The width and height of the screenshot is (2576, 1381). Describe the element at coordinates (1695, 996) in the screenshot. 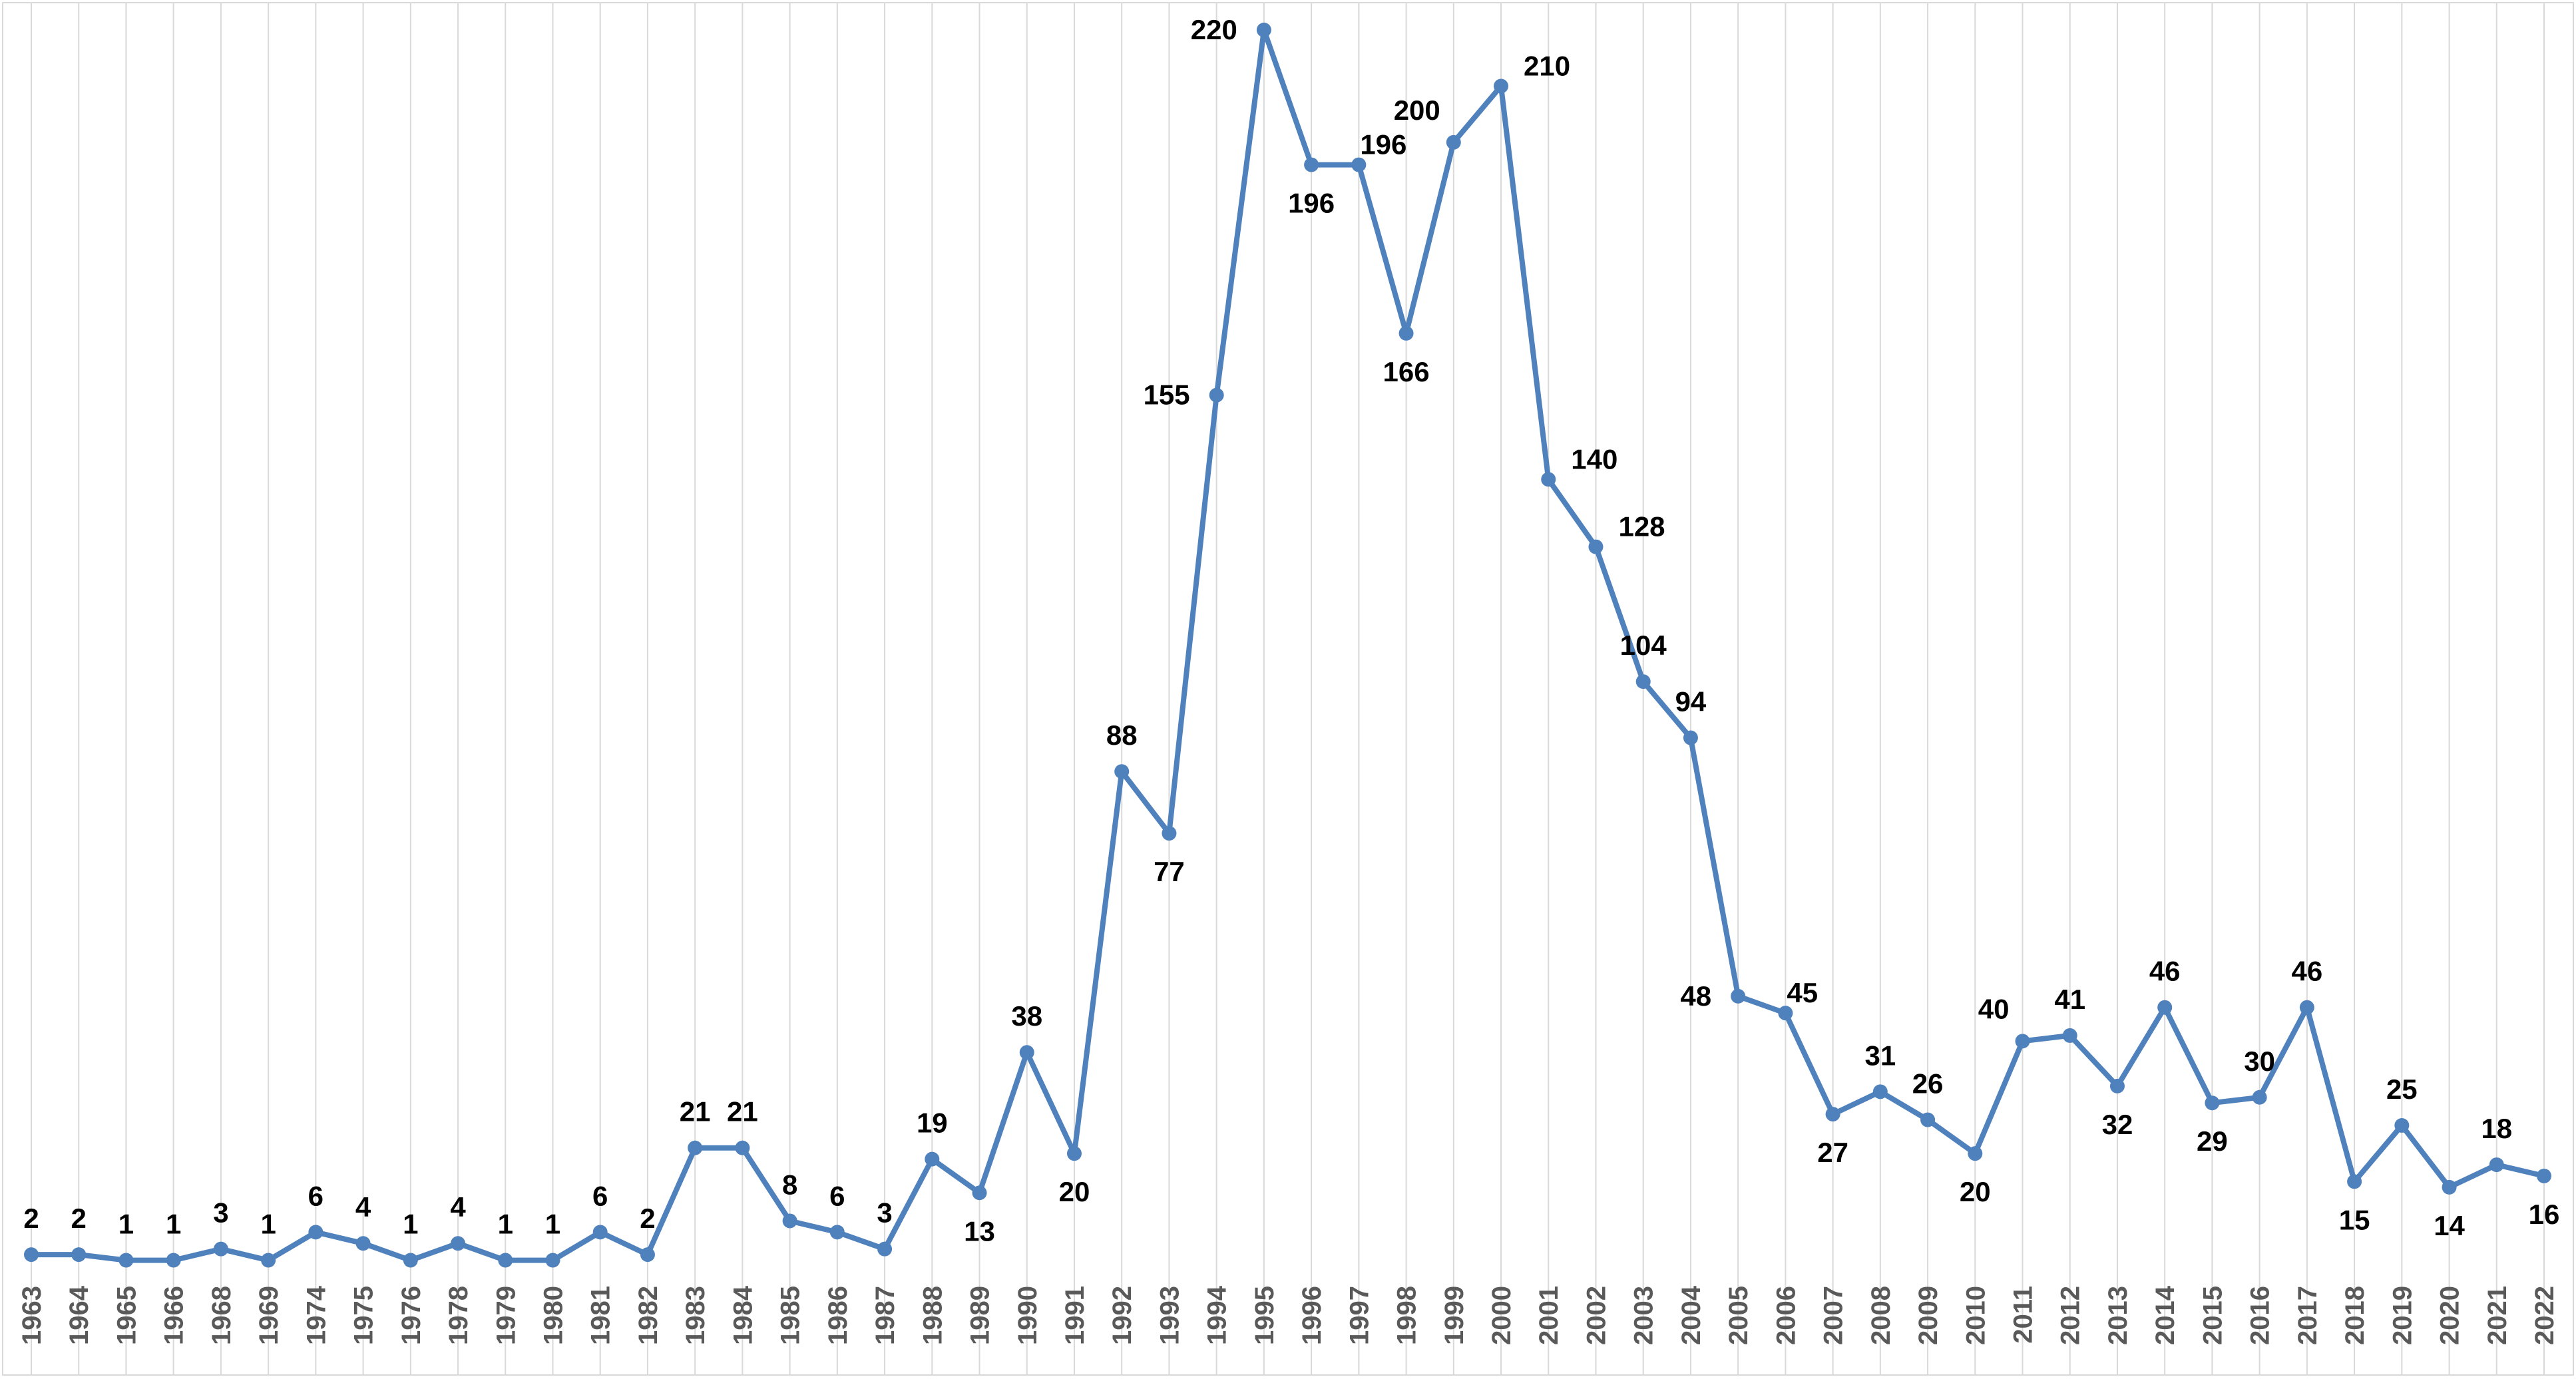

I see `data-label-2005: 48` at that location.